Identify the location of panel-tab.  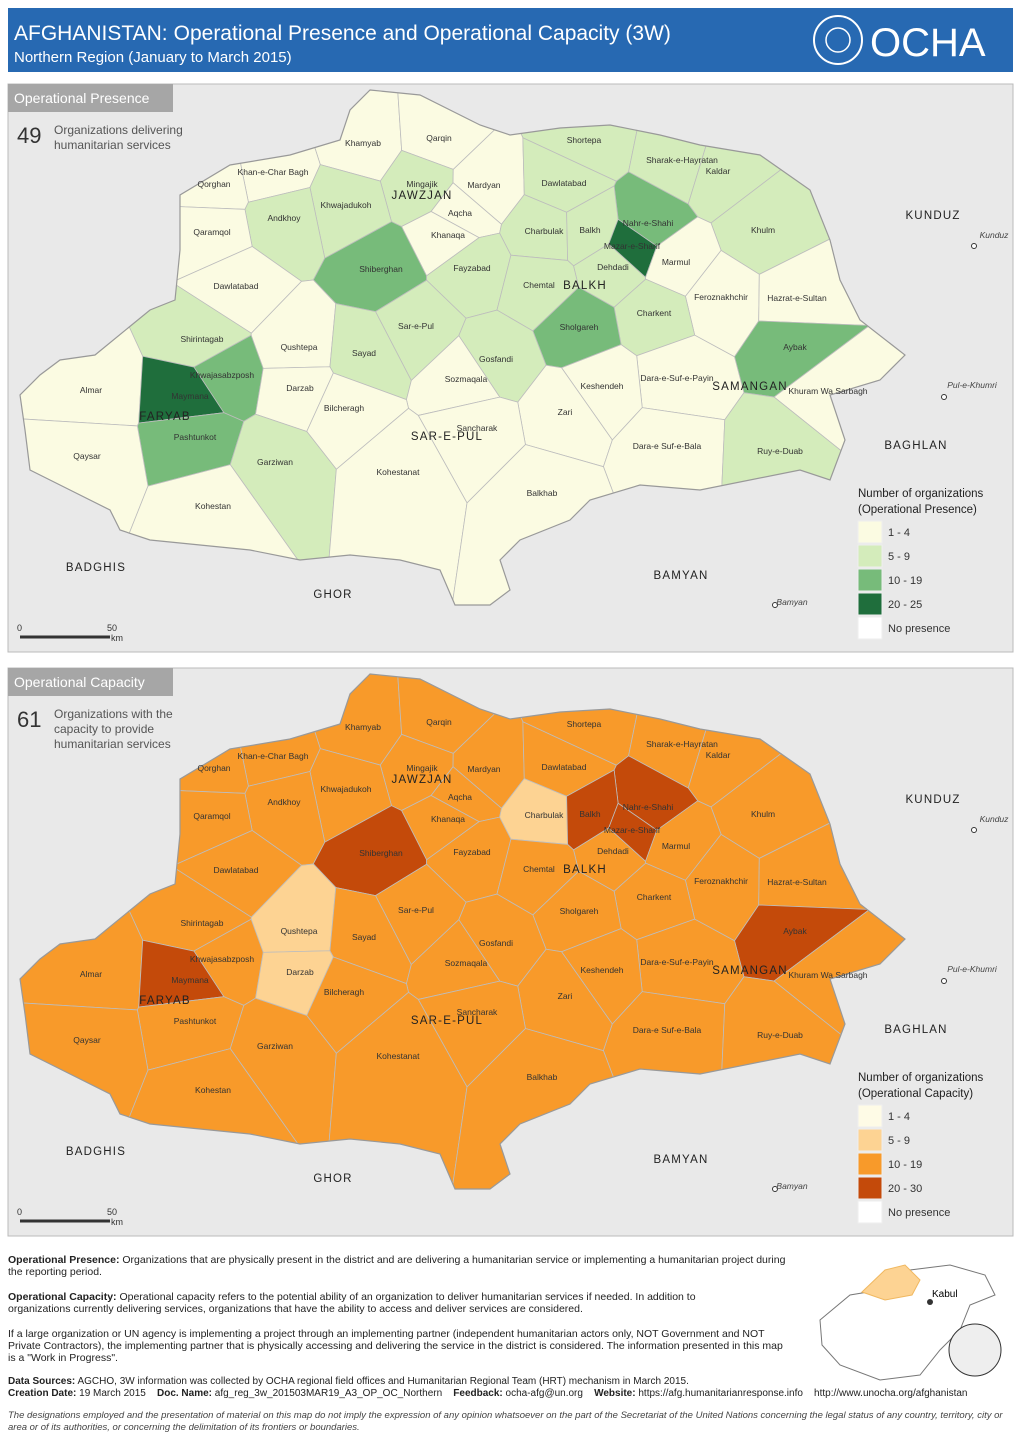
(90, 98).